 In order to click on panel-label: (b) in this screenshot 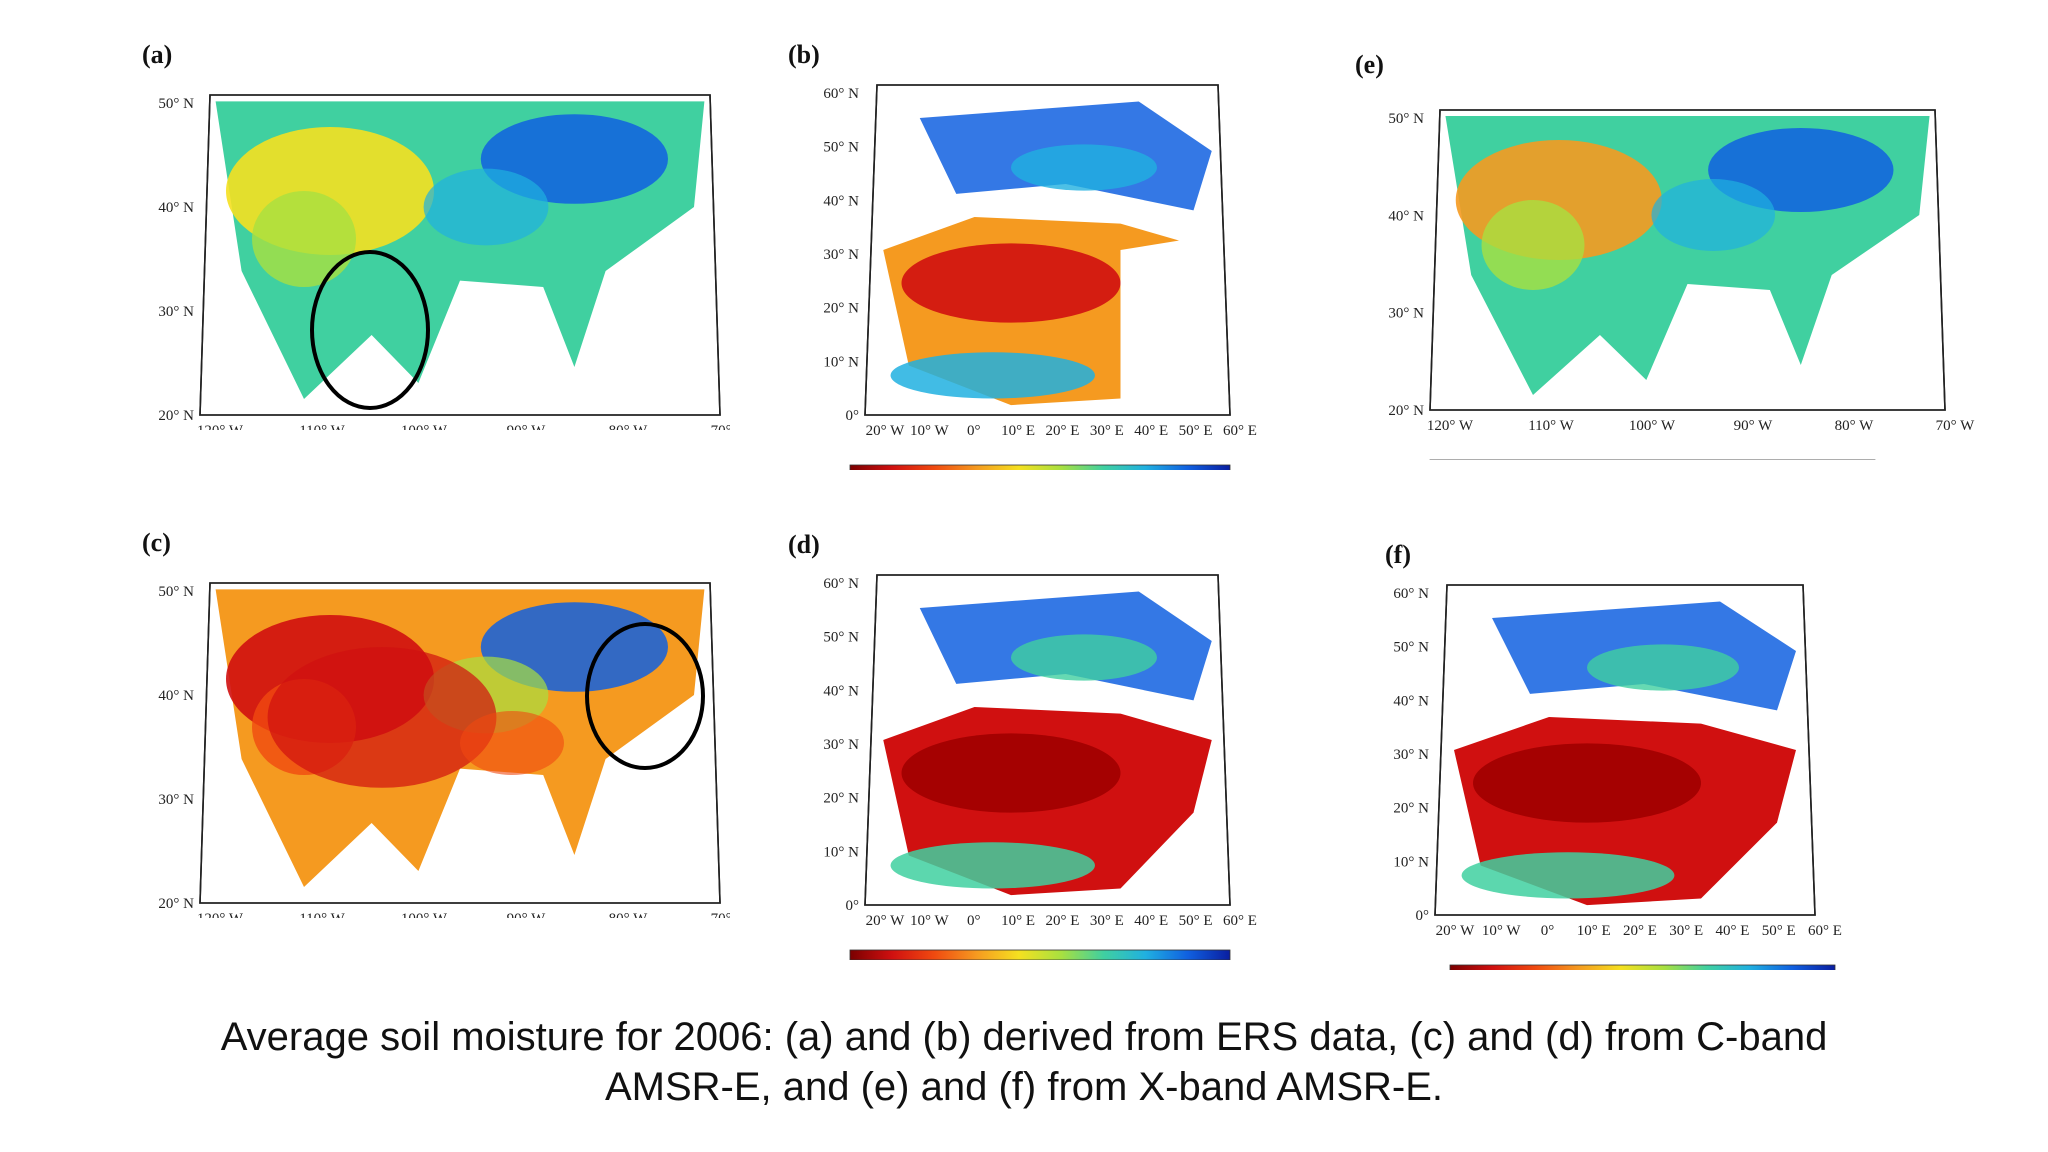, I will do `click(804, 54)`.